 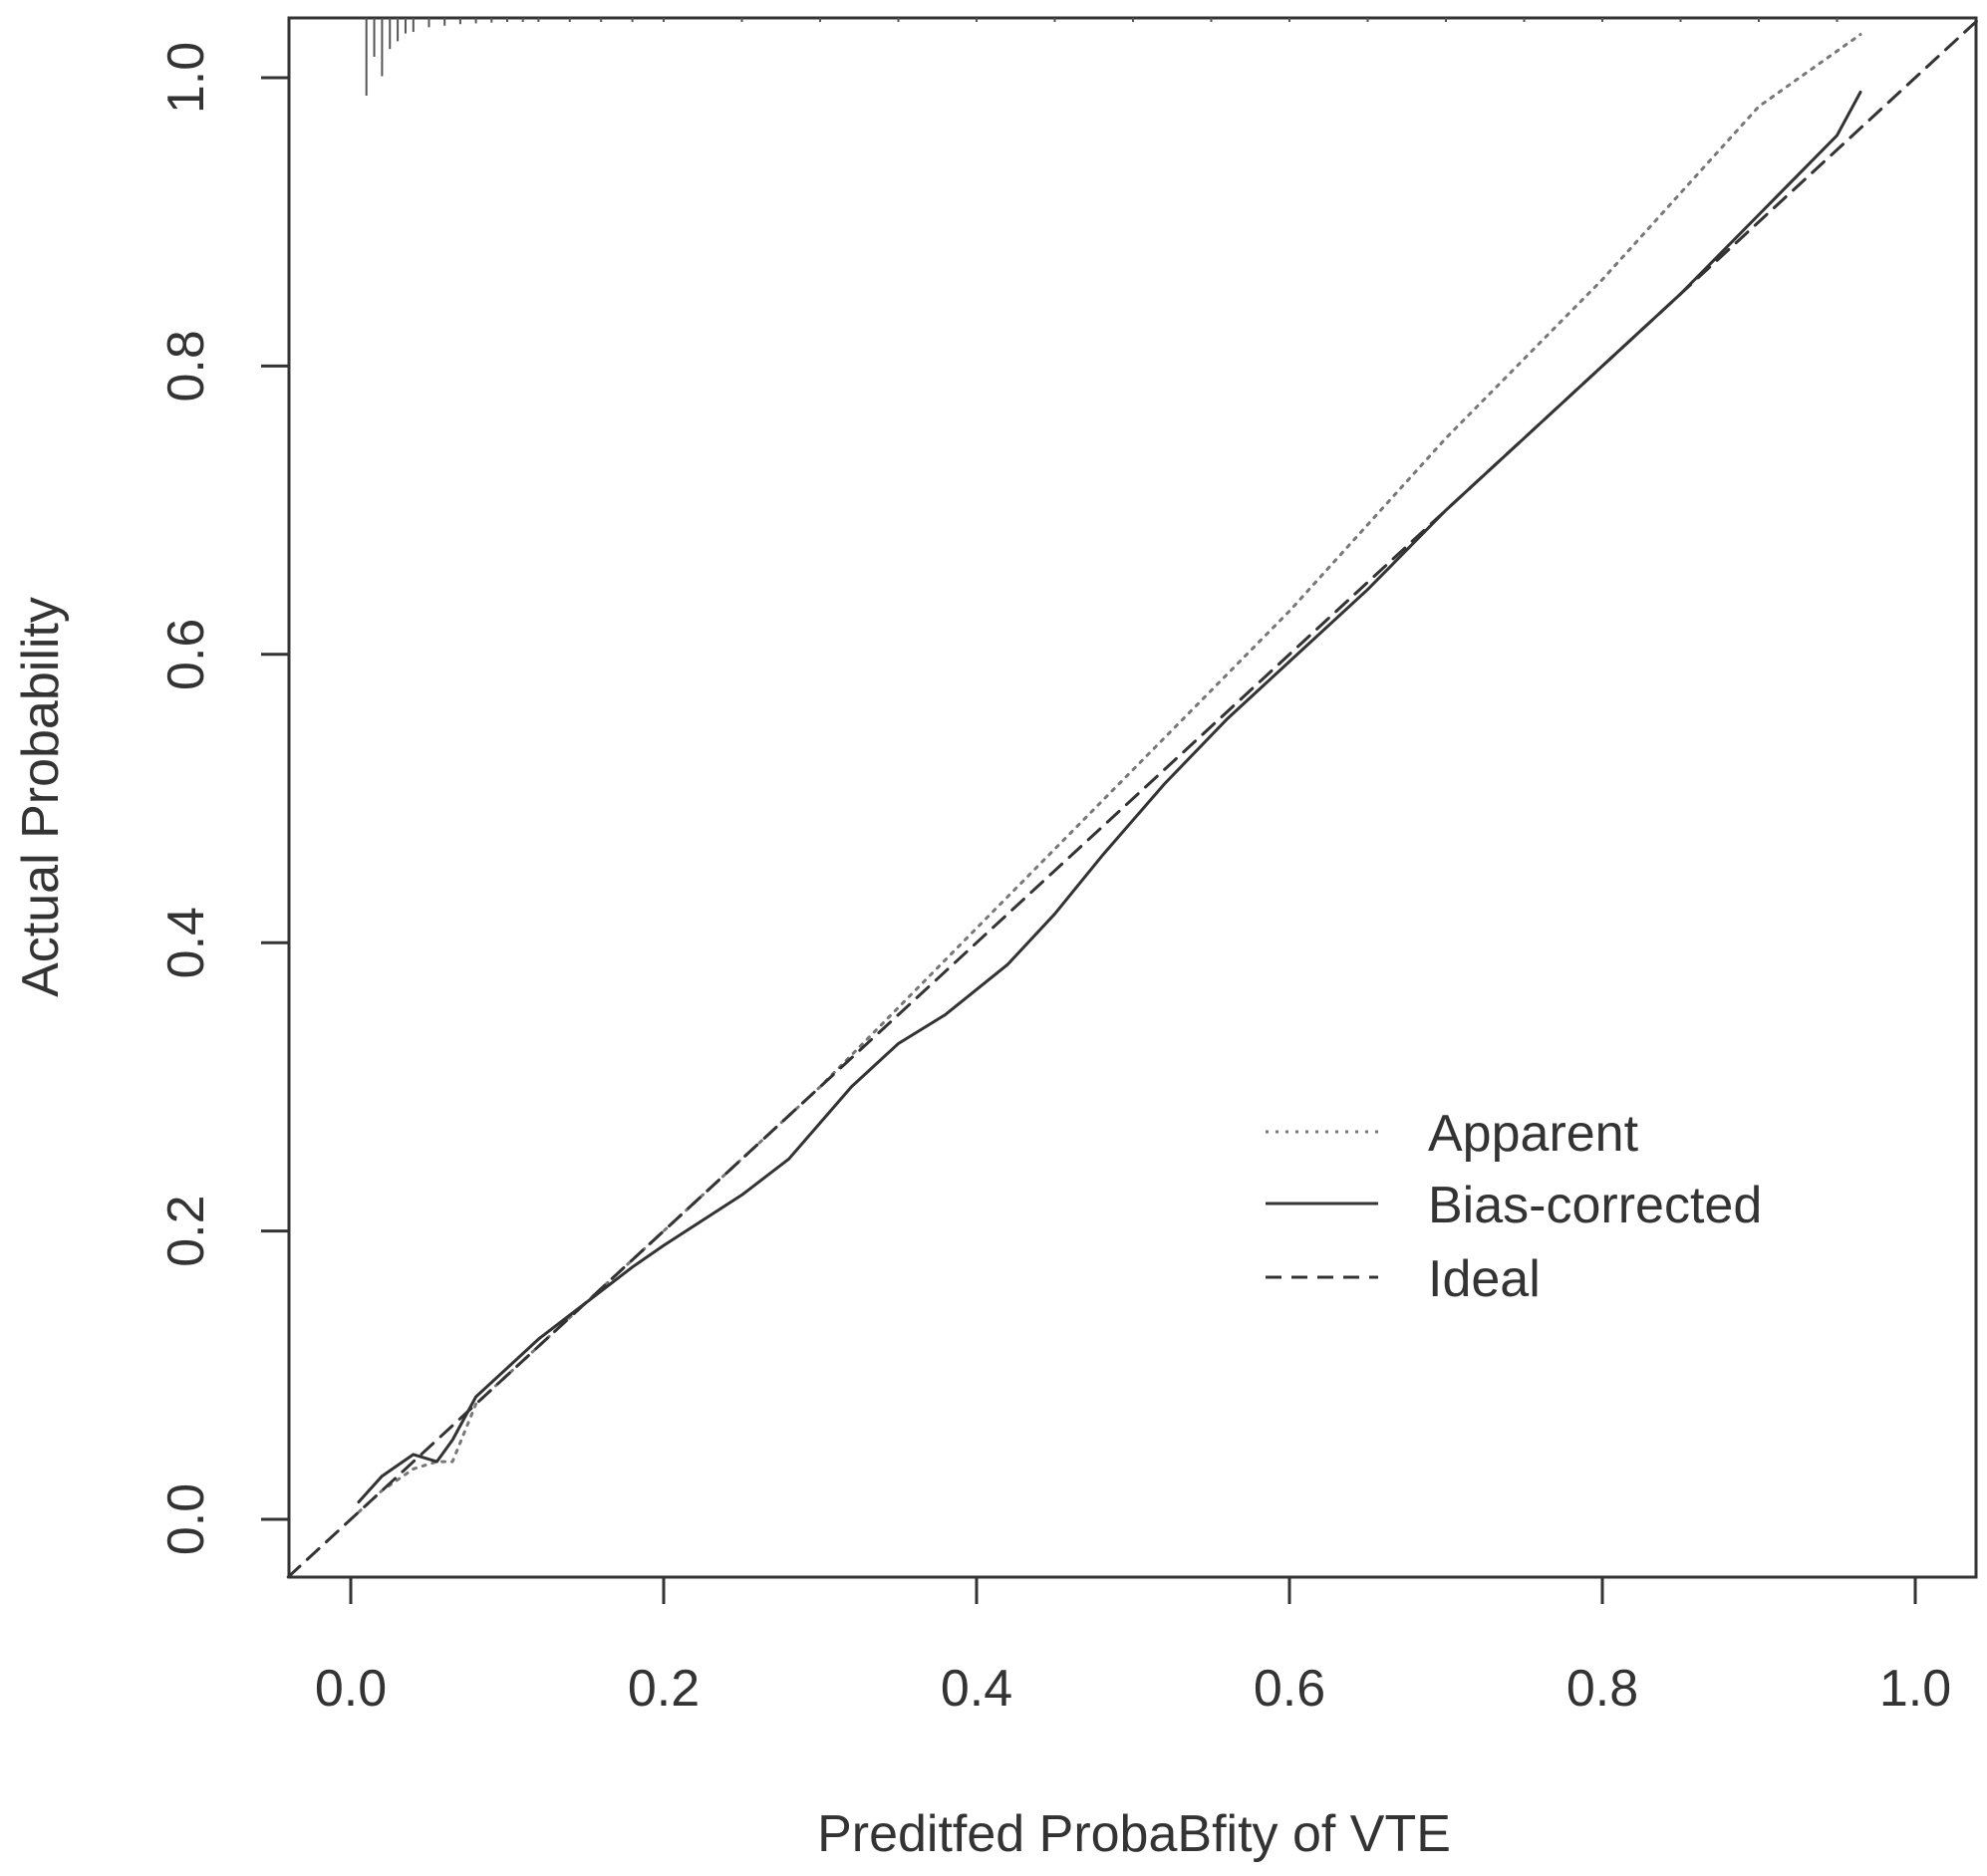 I want to click on y-tick-label: 1.0, so click(x=186, y=78).